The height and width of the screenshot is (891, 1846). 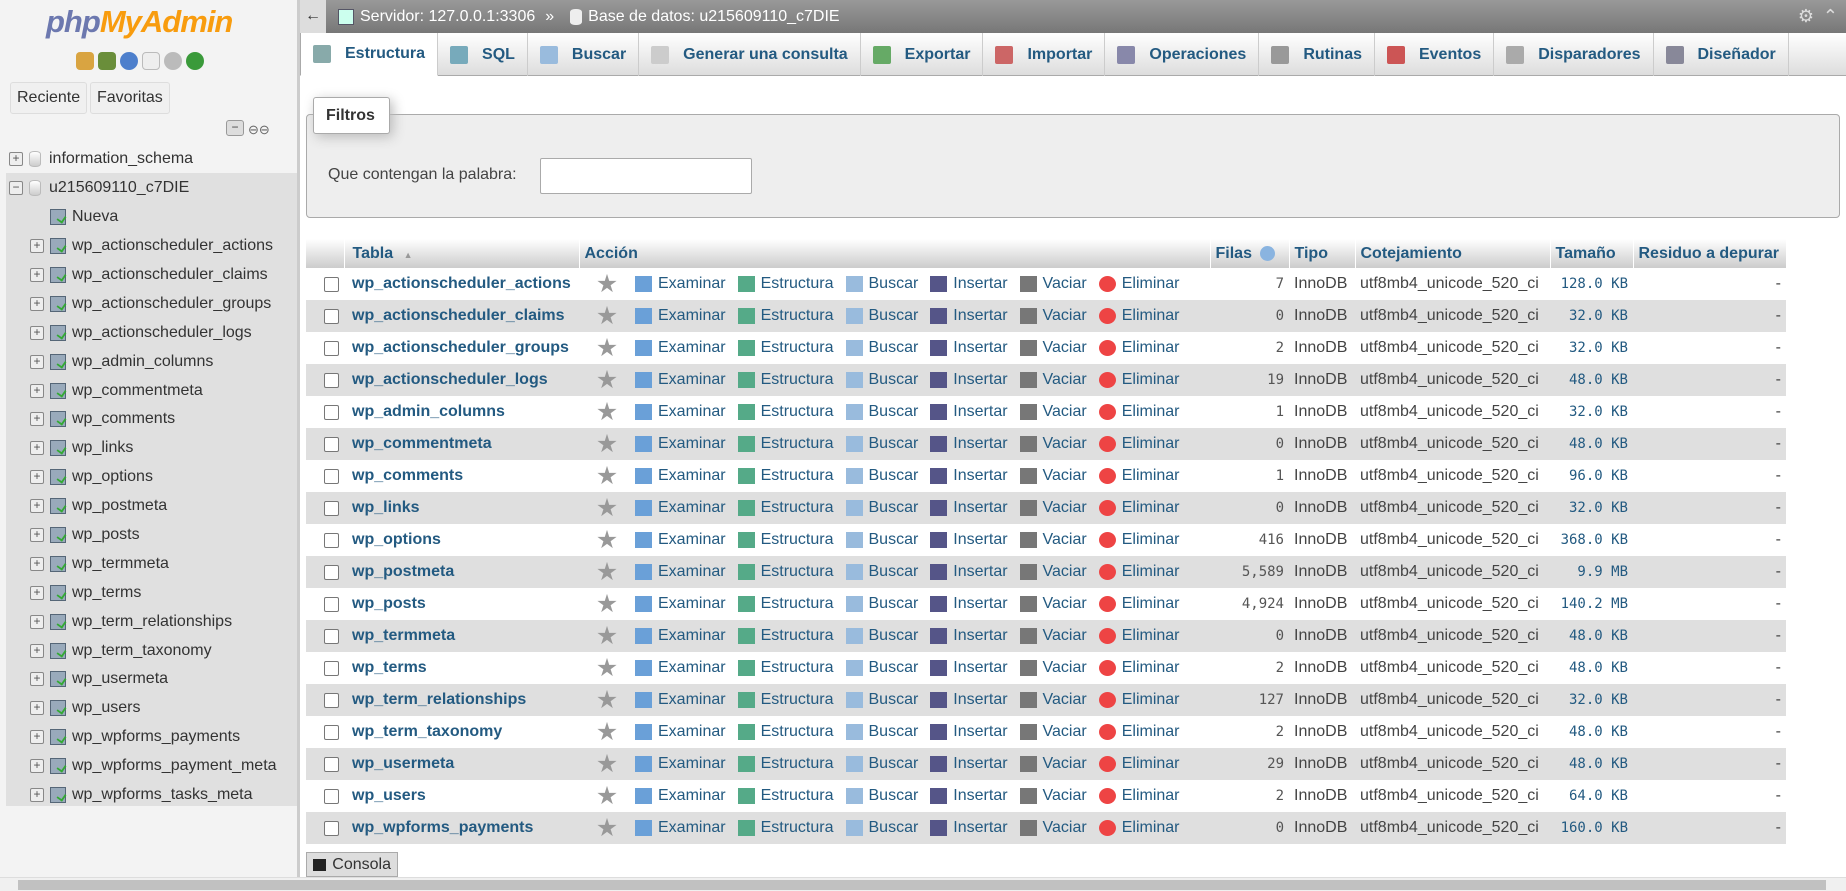 What do you see at coordinates (107, 592) in the screenshot?
I see `table-name: wp_terms` at bounding box center [107, 592].